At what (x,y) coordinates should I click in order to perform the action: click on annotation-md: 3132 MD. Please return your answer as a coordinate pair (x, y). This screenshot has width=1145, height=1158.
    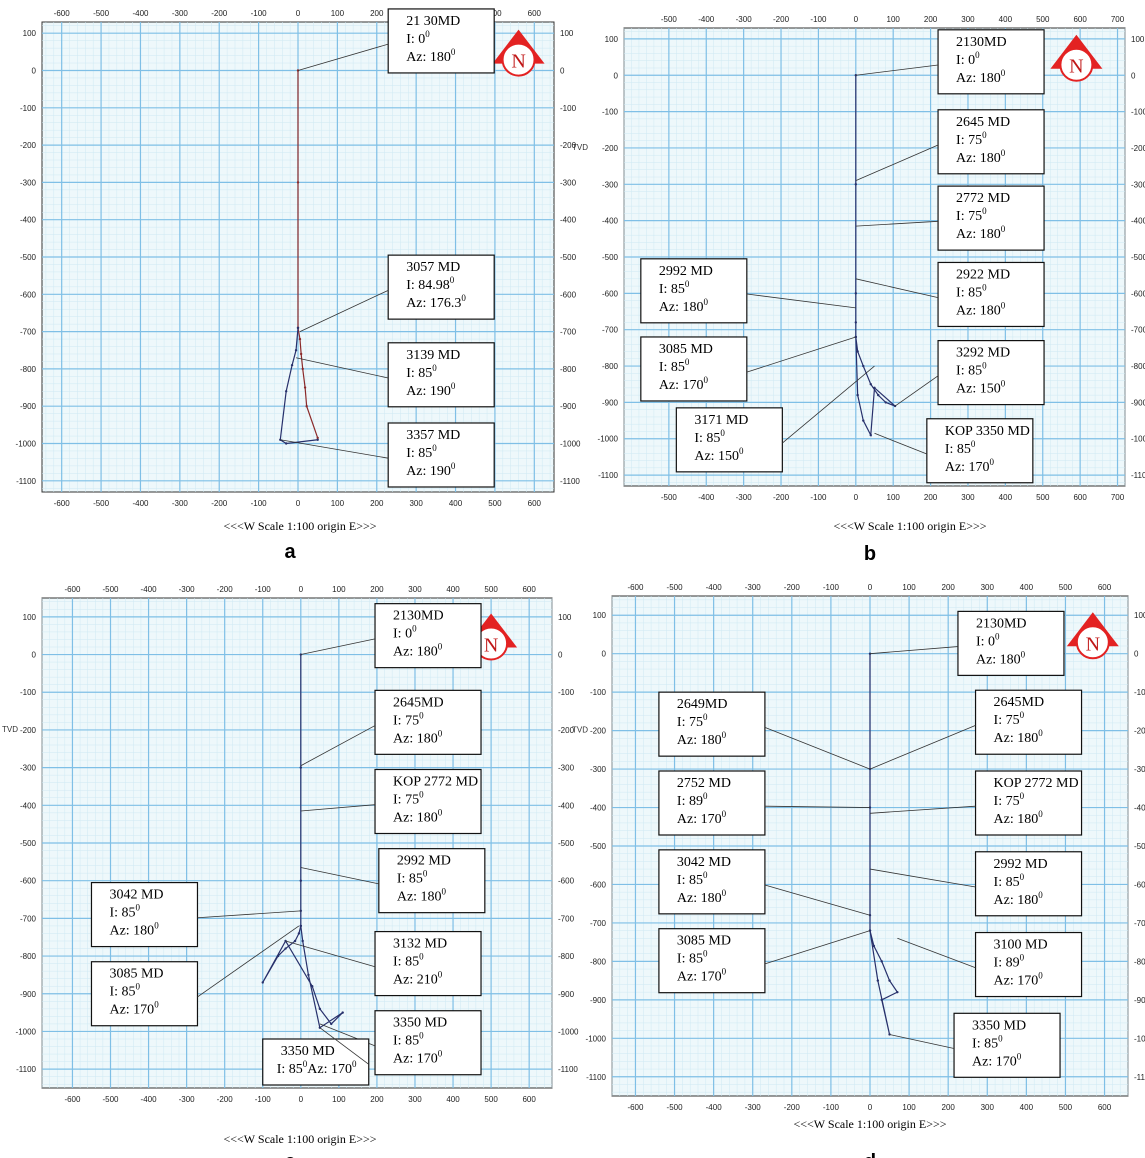
    Looking at the image, I should click on (420, 944).